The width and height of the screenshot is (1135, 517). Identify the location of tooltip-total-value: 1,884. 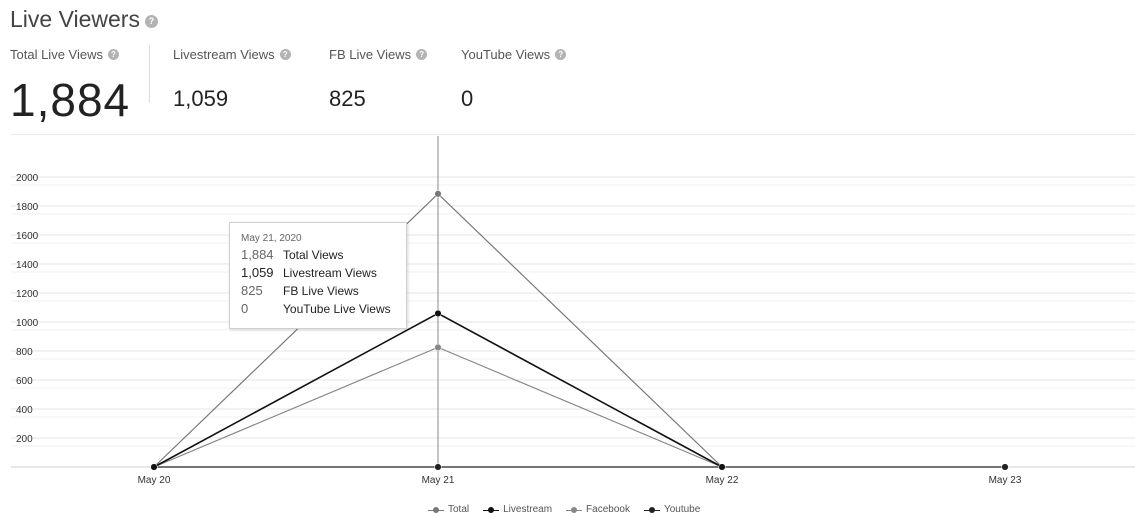
(257, 254).